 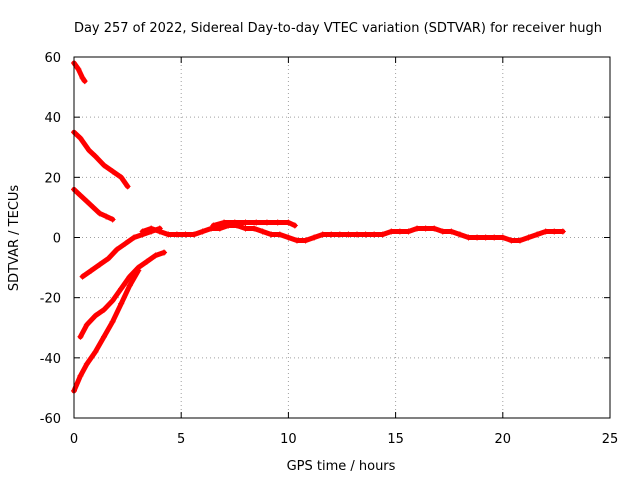 What do you see at coordinates (14, 238) in the screenshot?
I see `y-axis-label: SDTVAR / TECUs` at bounding box center [14, 238].